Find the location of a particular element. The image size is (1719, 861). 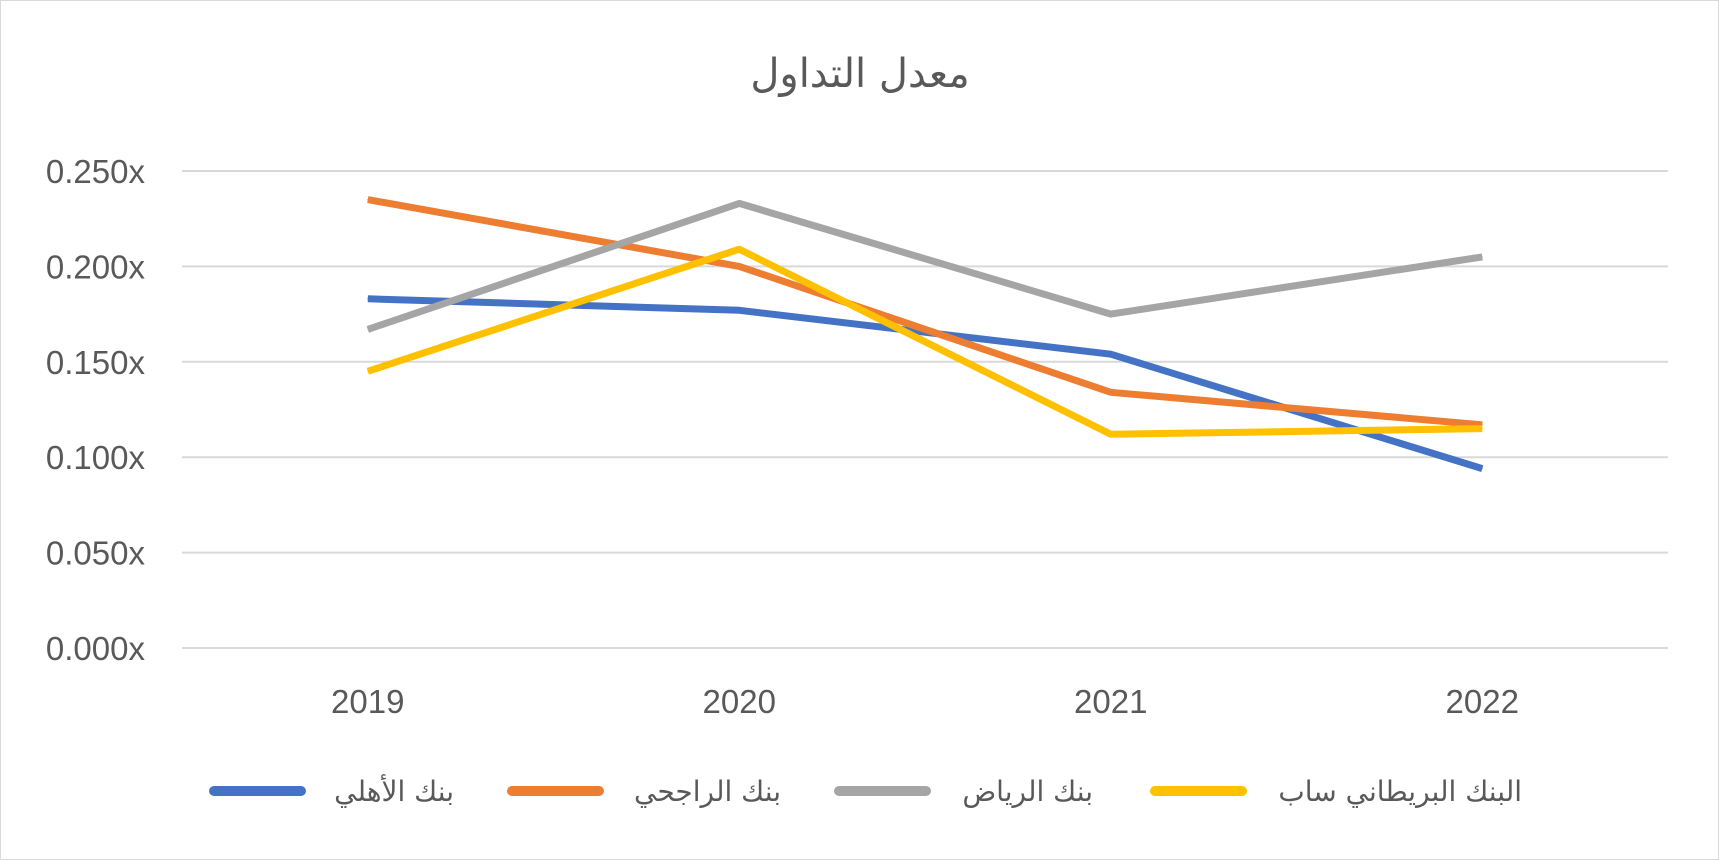

y-axis-ticks: 0.000x 0.050x 0.100x 0.150x 0.200x 0.250x is located at coordinates (96, 410).